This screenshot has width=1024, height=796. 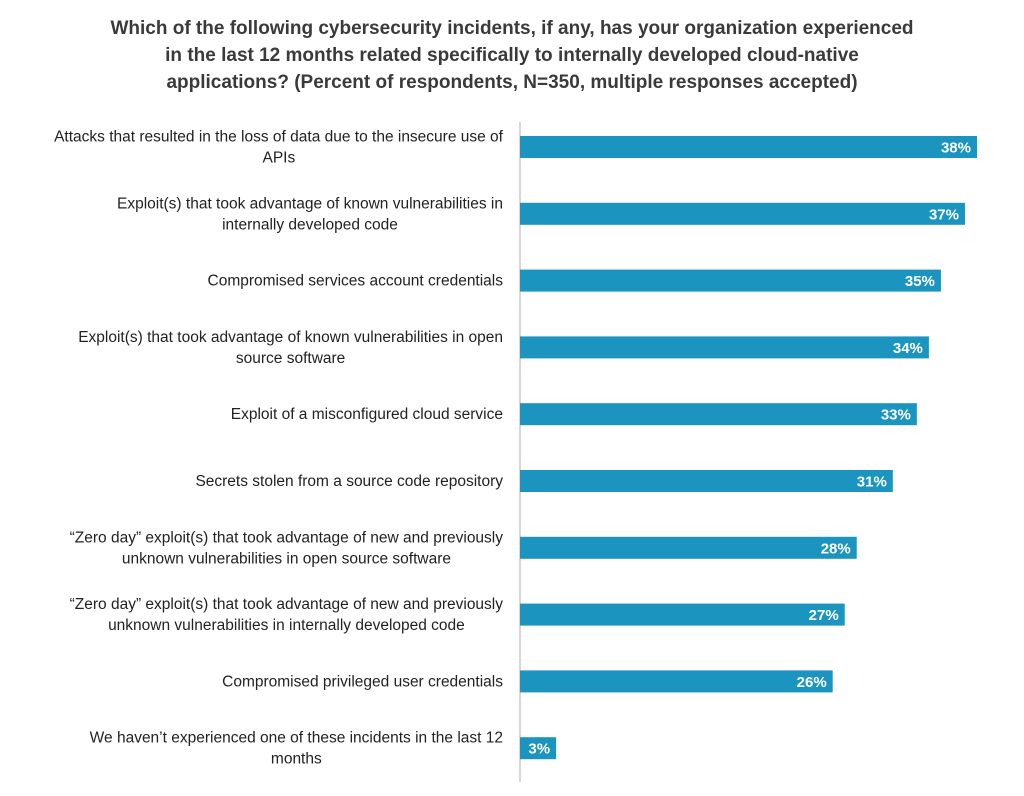 I want to click on category-label: internally developed code, so click(x=310, y=224).